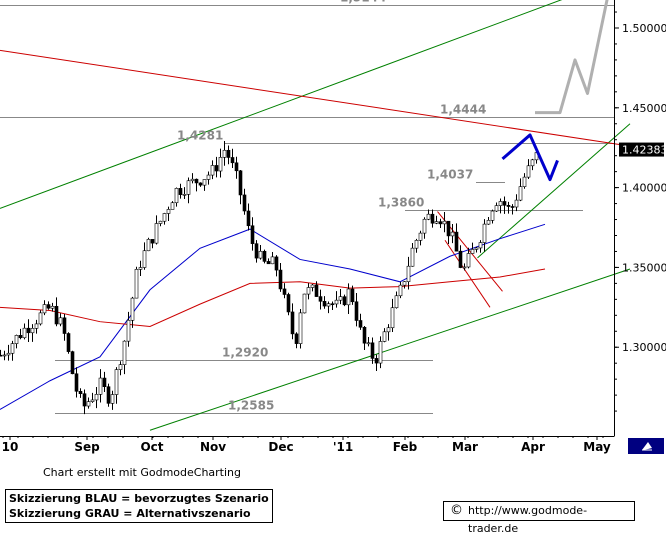  What do you see at coordinates (130, 513) in the screenshot?
I see `legend-gray-scenario: Skizzierung GRAU = Alternativszenario` at bounding box center [130, 513].